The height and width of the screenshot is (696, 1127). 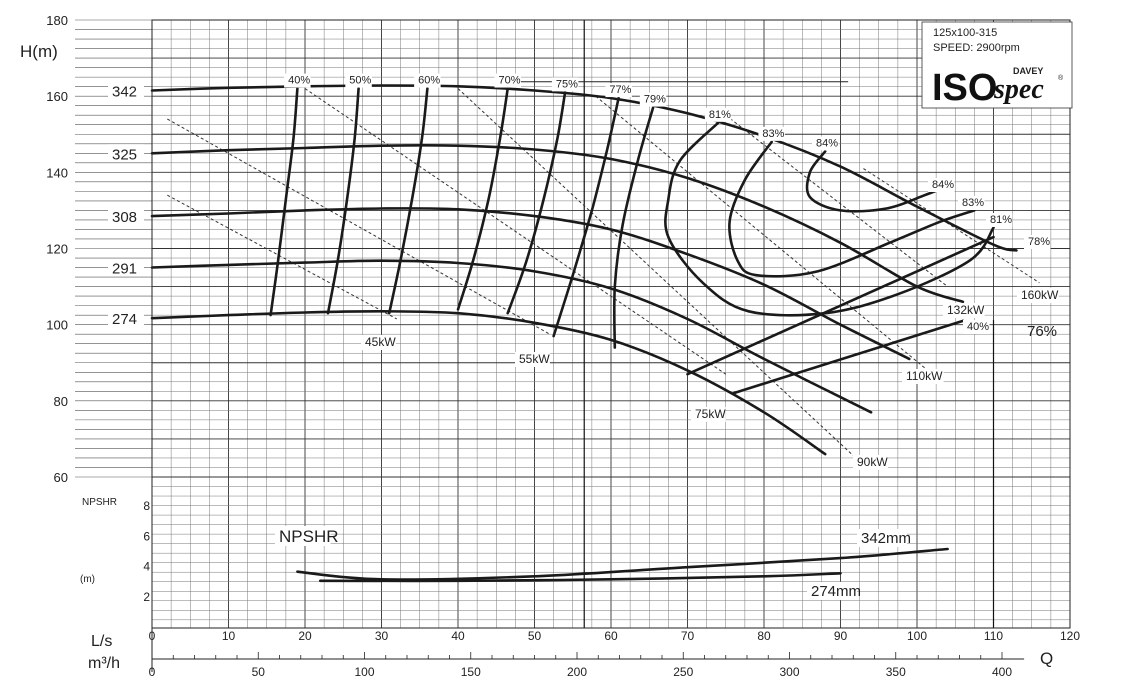 I want to click on title-box-frame, so click(x=997, y=65).